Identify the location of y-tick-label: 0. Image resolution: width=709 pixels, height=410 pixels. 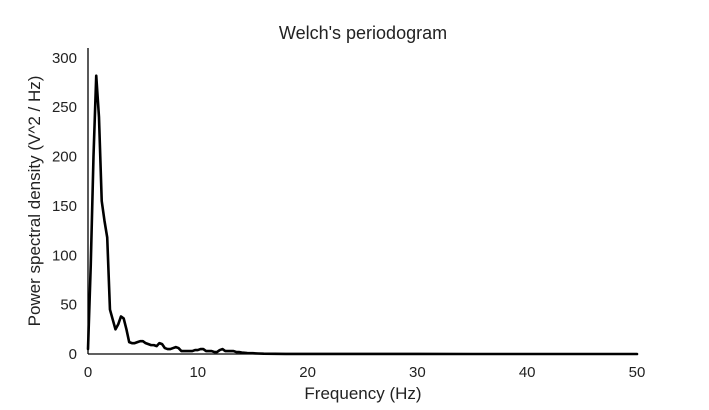
(73, 354).